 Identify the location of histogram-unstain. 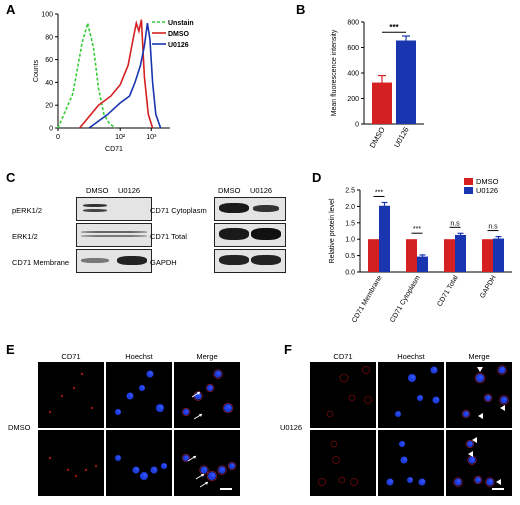
(86, 74).